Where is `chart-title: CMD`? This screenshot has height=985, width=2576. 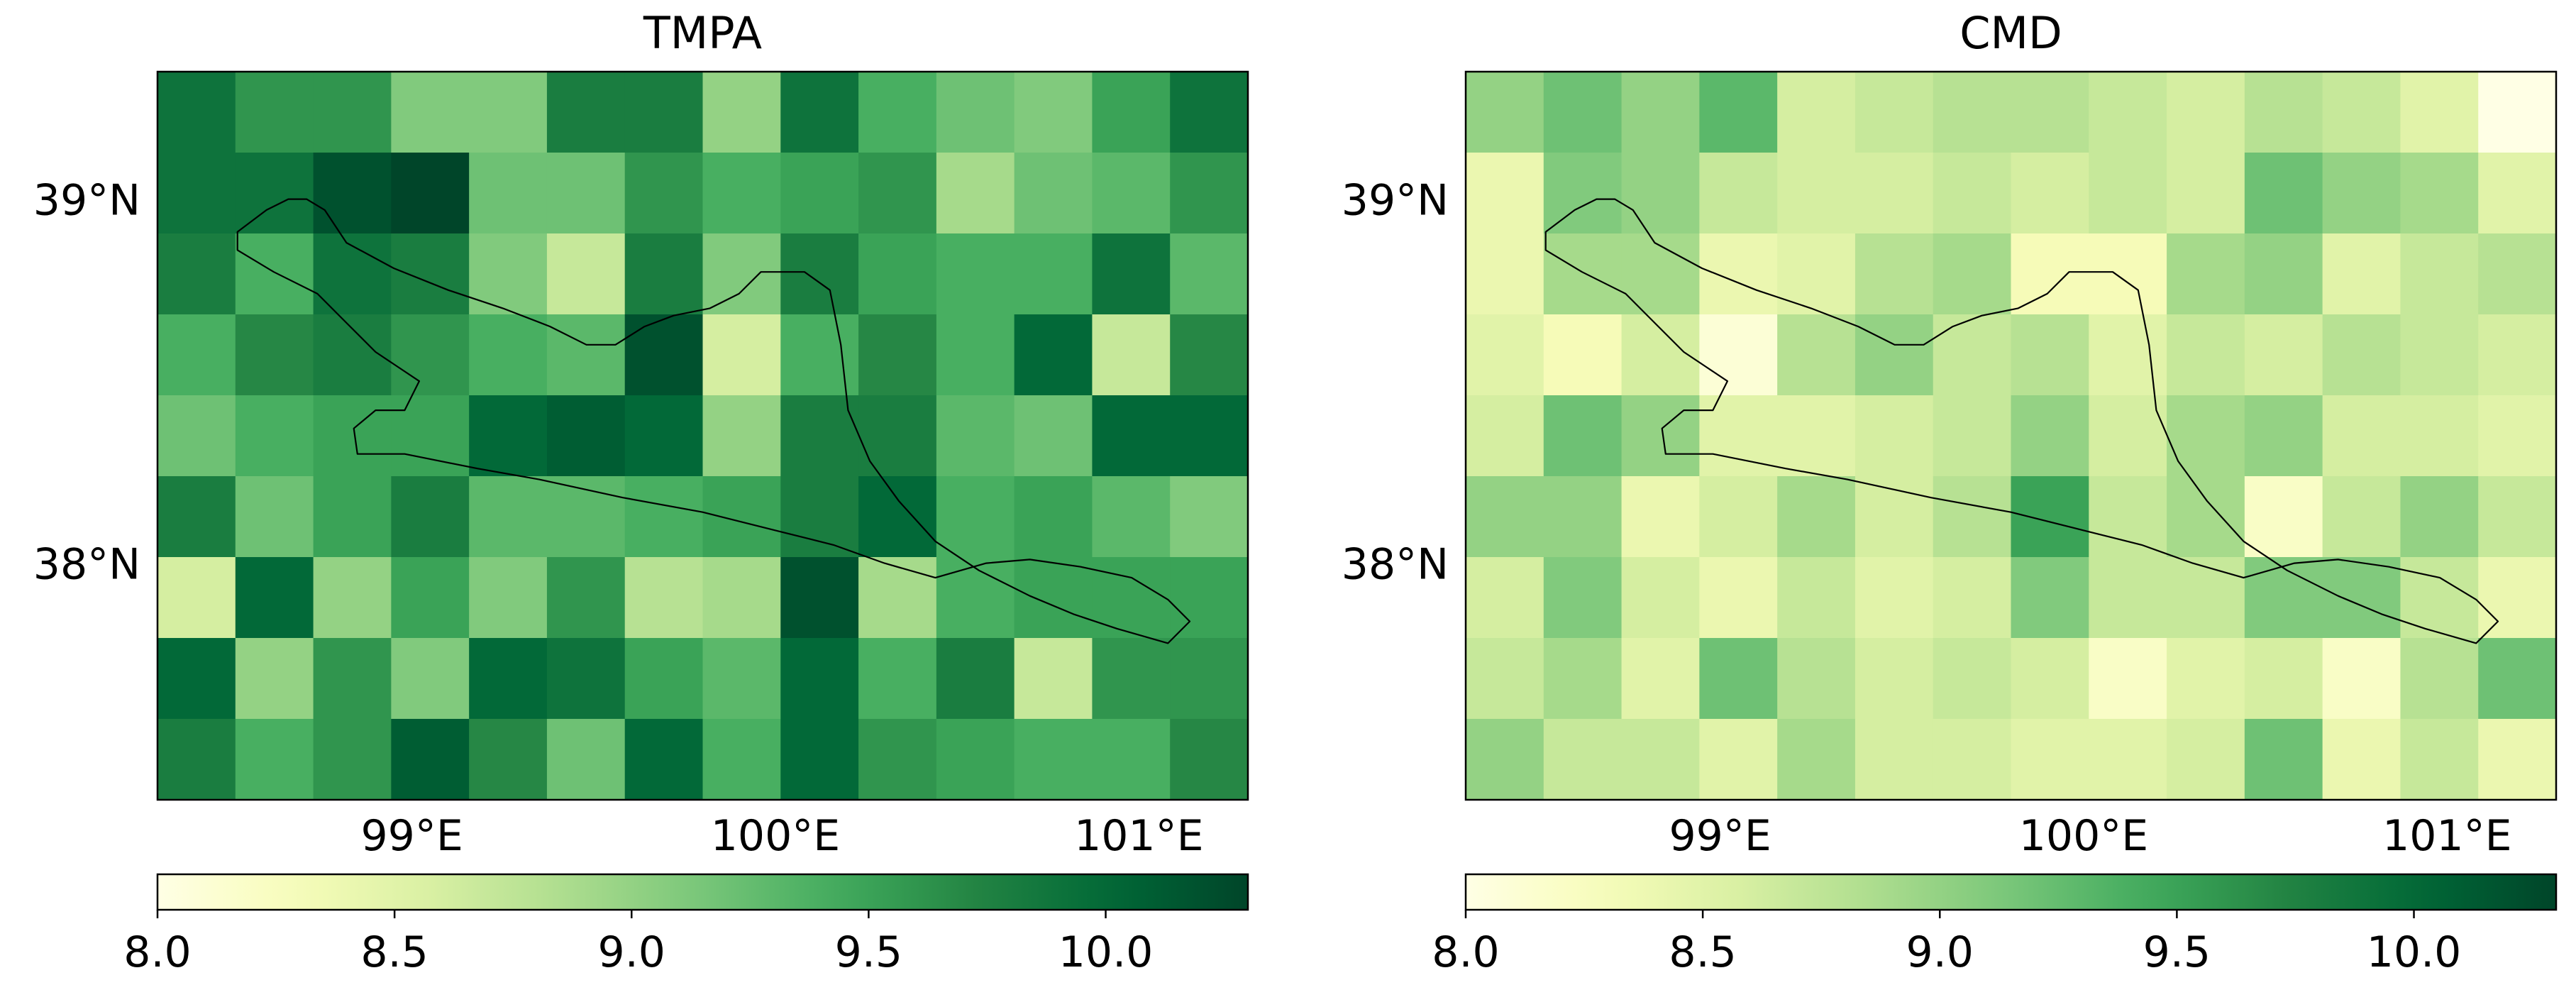
chart-title: CMD is located at coordinates (2010, 33).